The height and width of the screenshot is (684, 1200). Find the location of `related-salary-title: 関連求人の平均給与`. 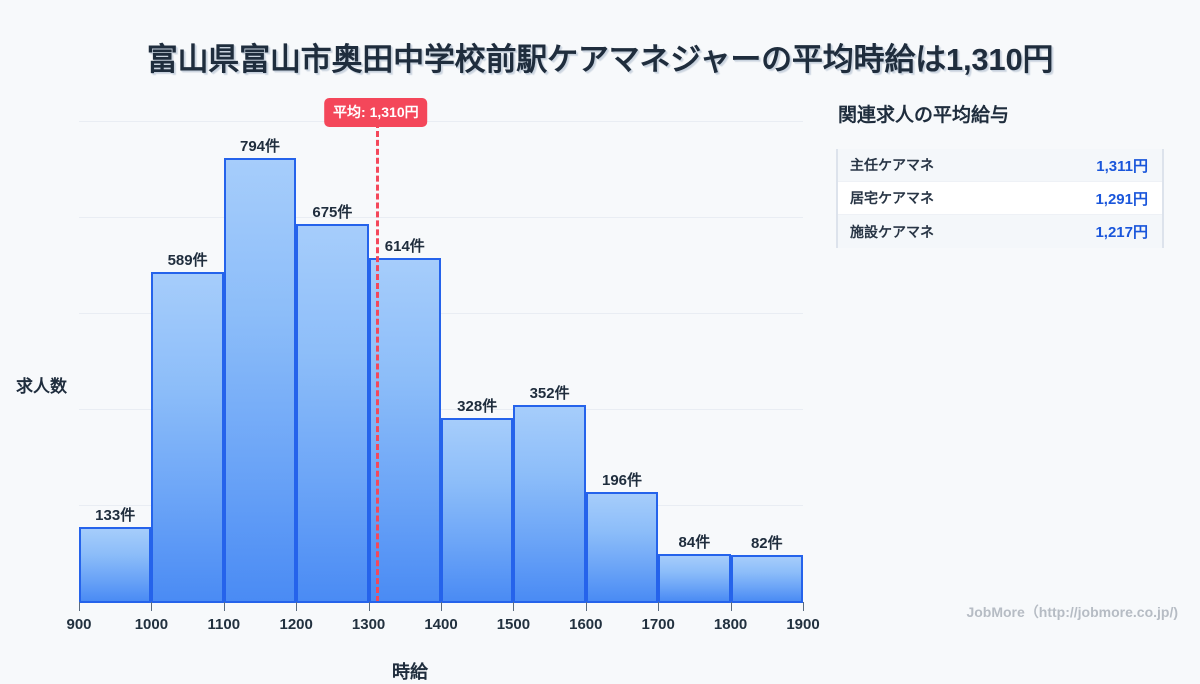

related-salary-title: 関連求人の平均給与 is located at coordinates (924, 115).